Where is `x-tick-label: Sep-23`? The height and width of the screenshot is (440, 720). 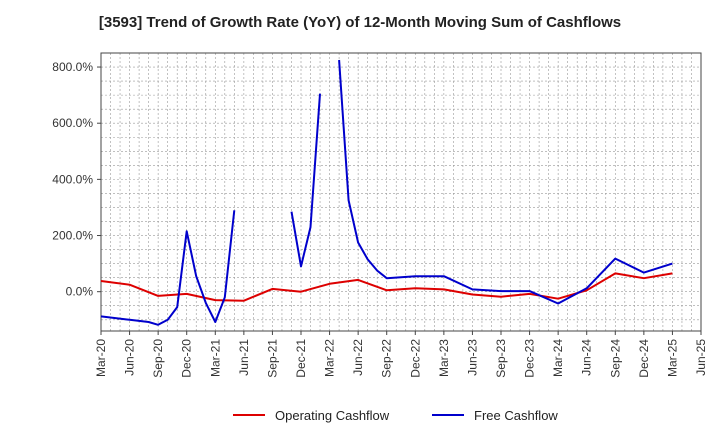 x-tick-label: Sep-23 is located at coordinates (501, 358).